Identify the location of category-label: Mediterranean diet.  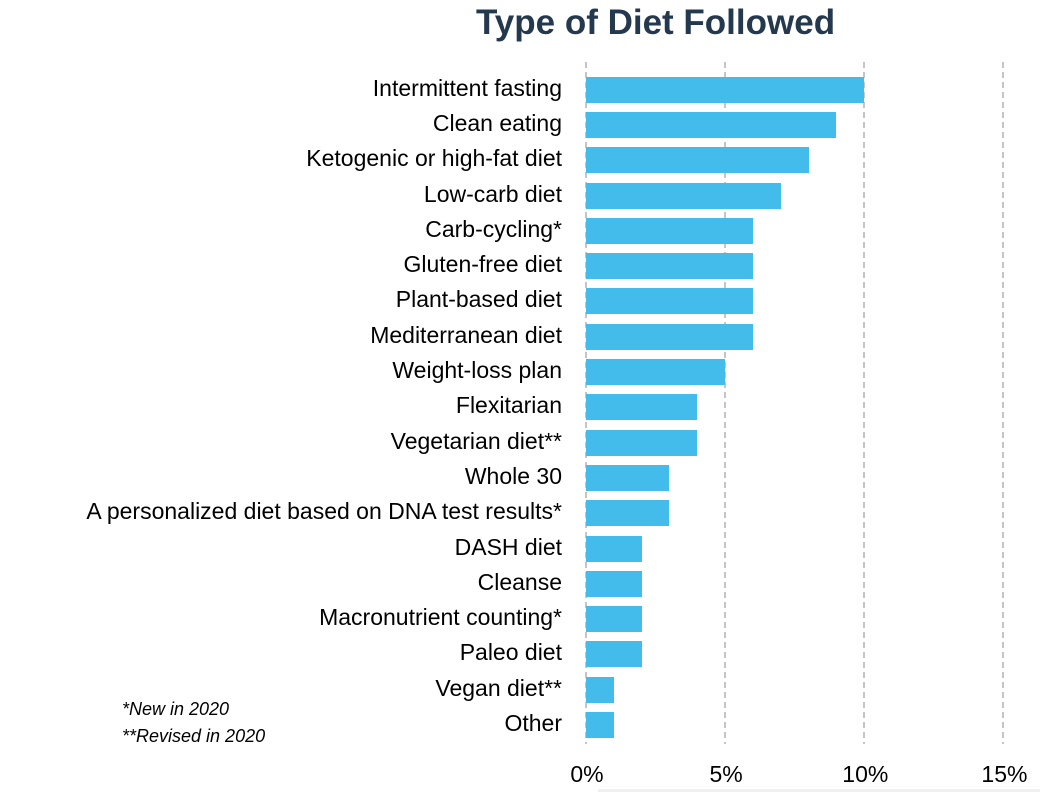
(466, 334).